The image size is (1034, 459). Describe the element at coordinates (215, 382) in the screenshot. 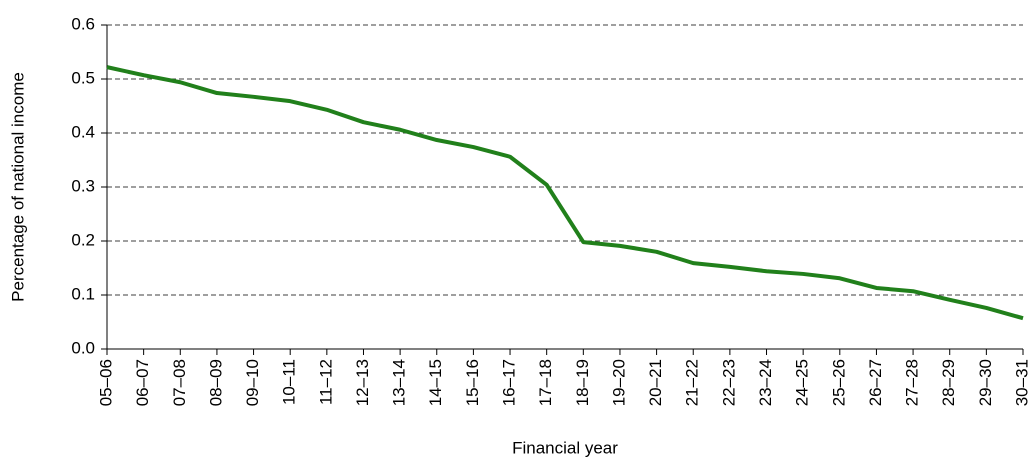

I see `x-tick-label: 08–09` at that location.